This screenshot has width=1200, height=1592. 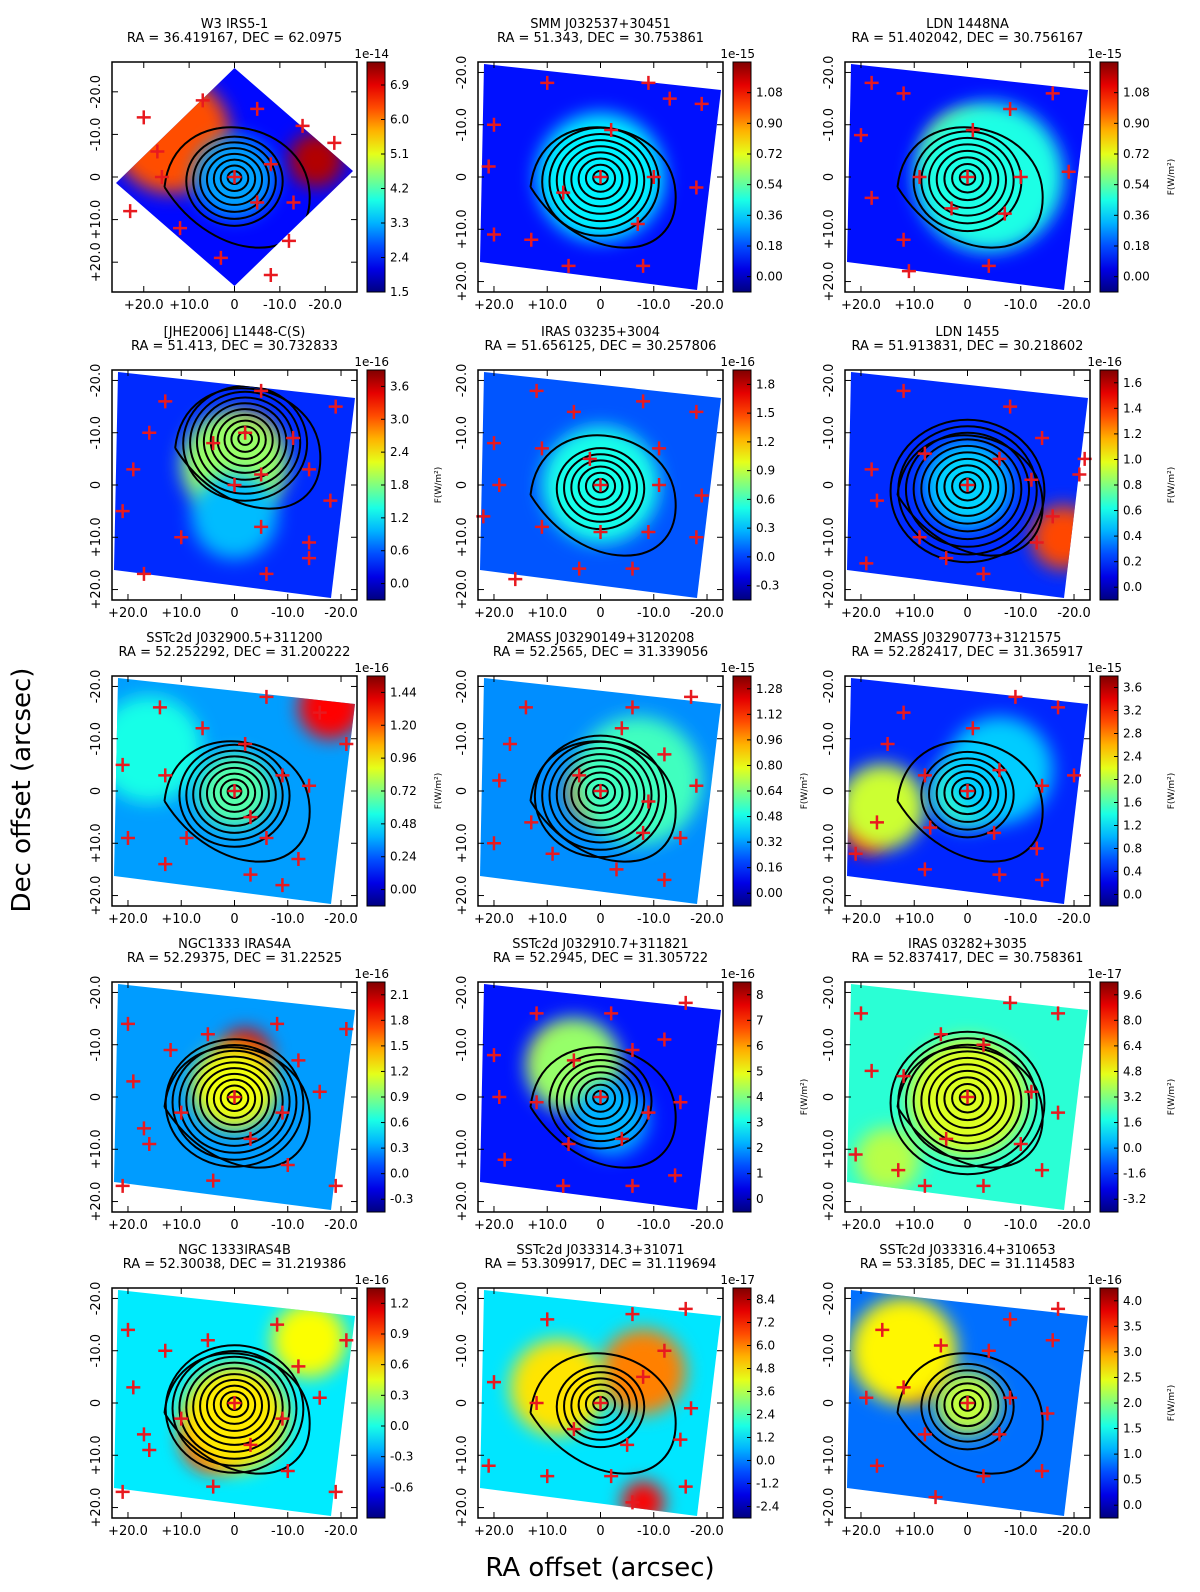 I want to click on colorbar-tick-label: 0, so click(x=760, y=1199).